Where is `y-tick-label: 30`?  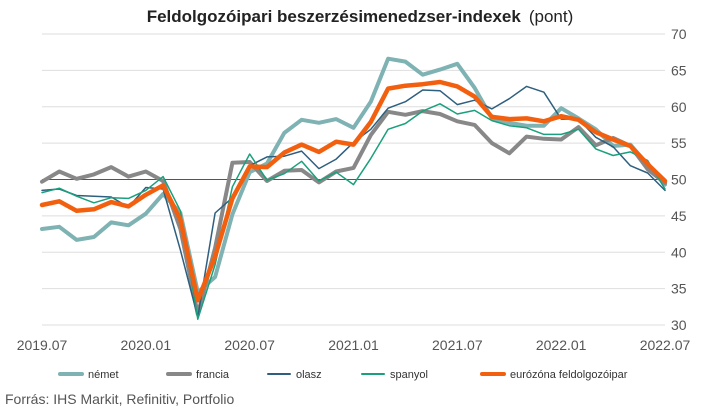
y-tick-label: 30 is located at coordinates (679, 325).